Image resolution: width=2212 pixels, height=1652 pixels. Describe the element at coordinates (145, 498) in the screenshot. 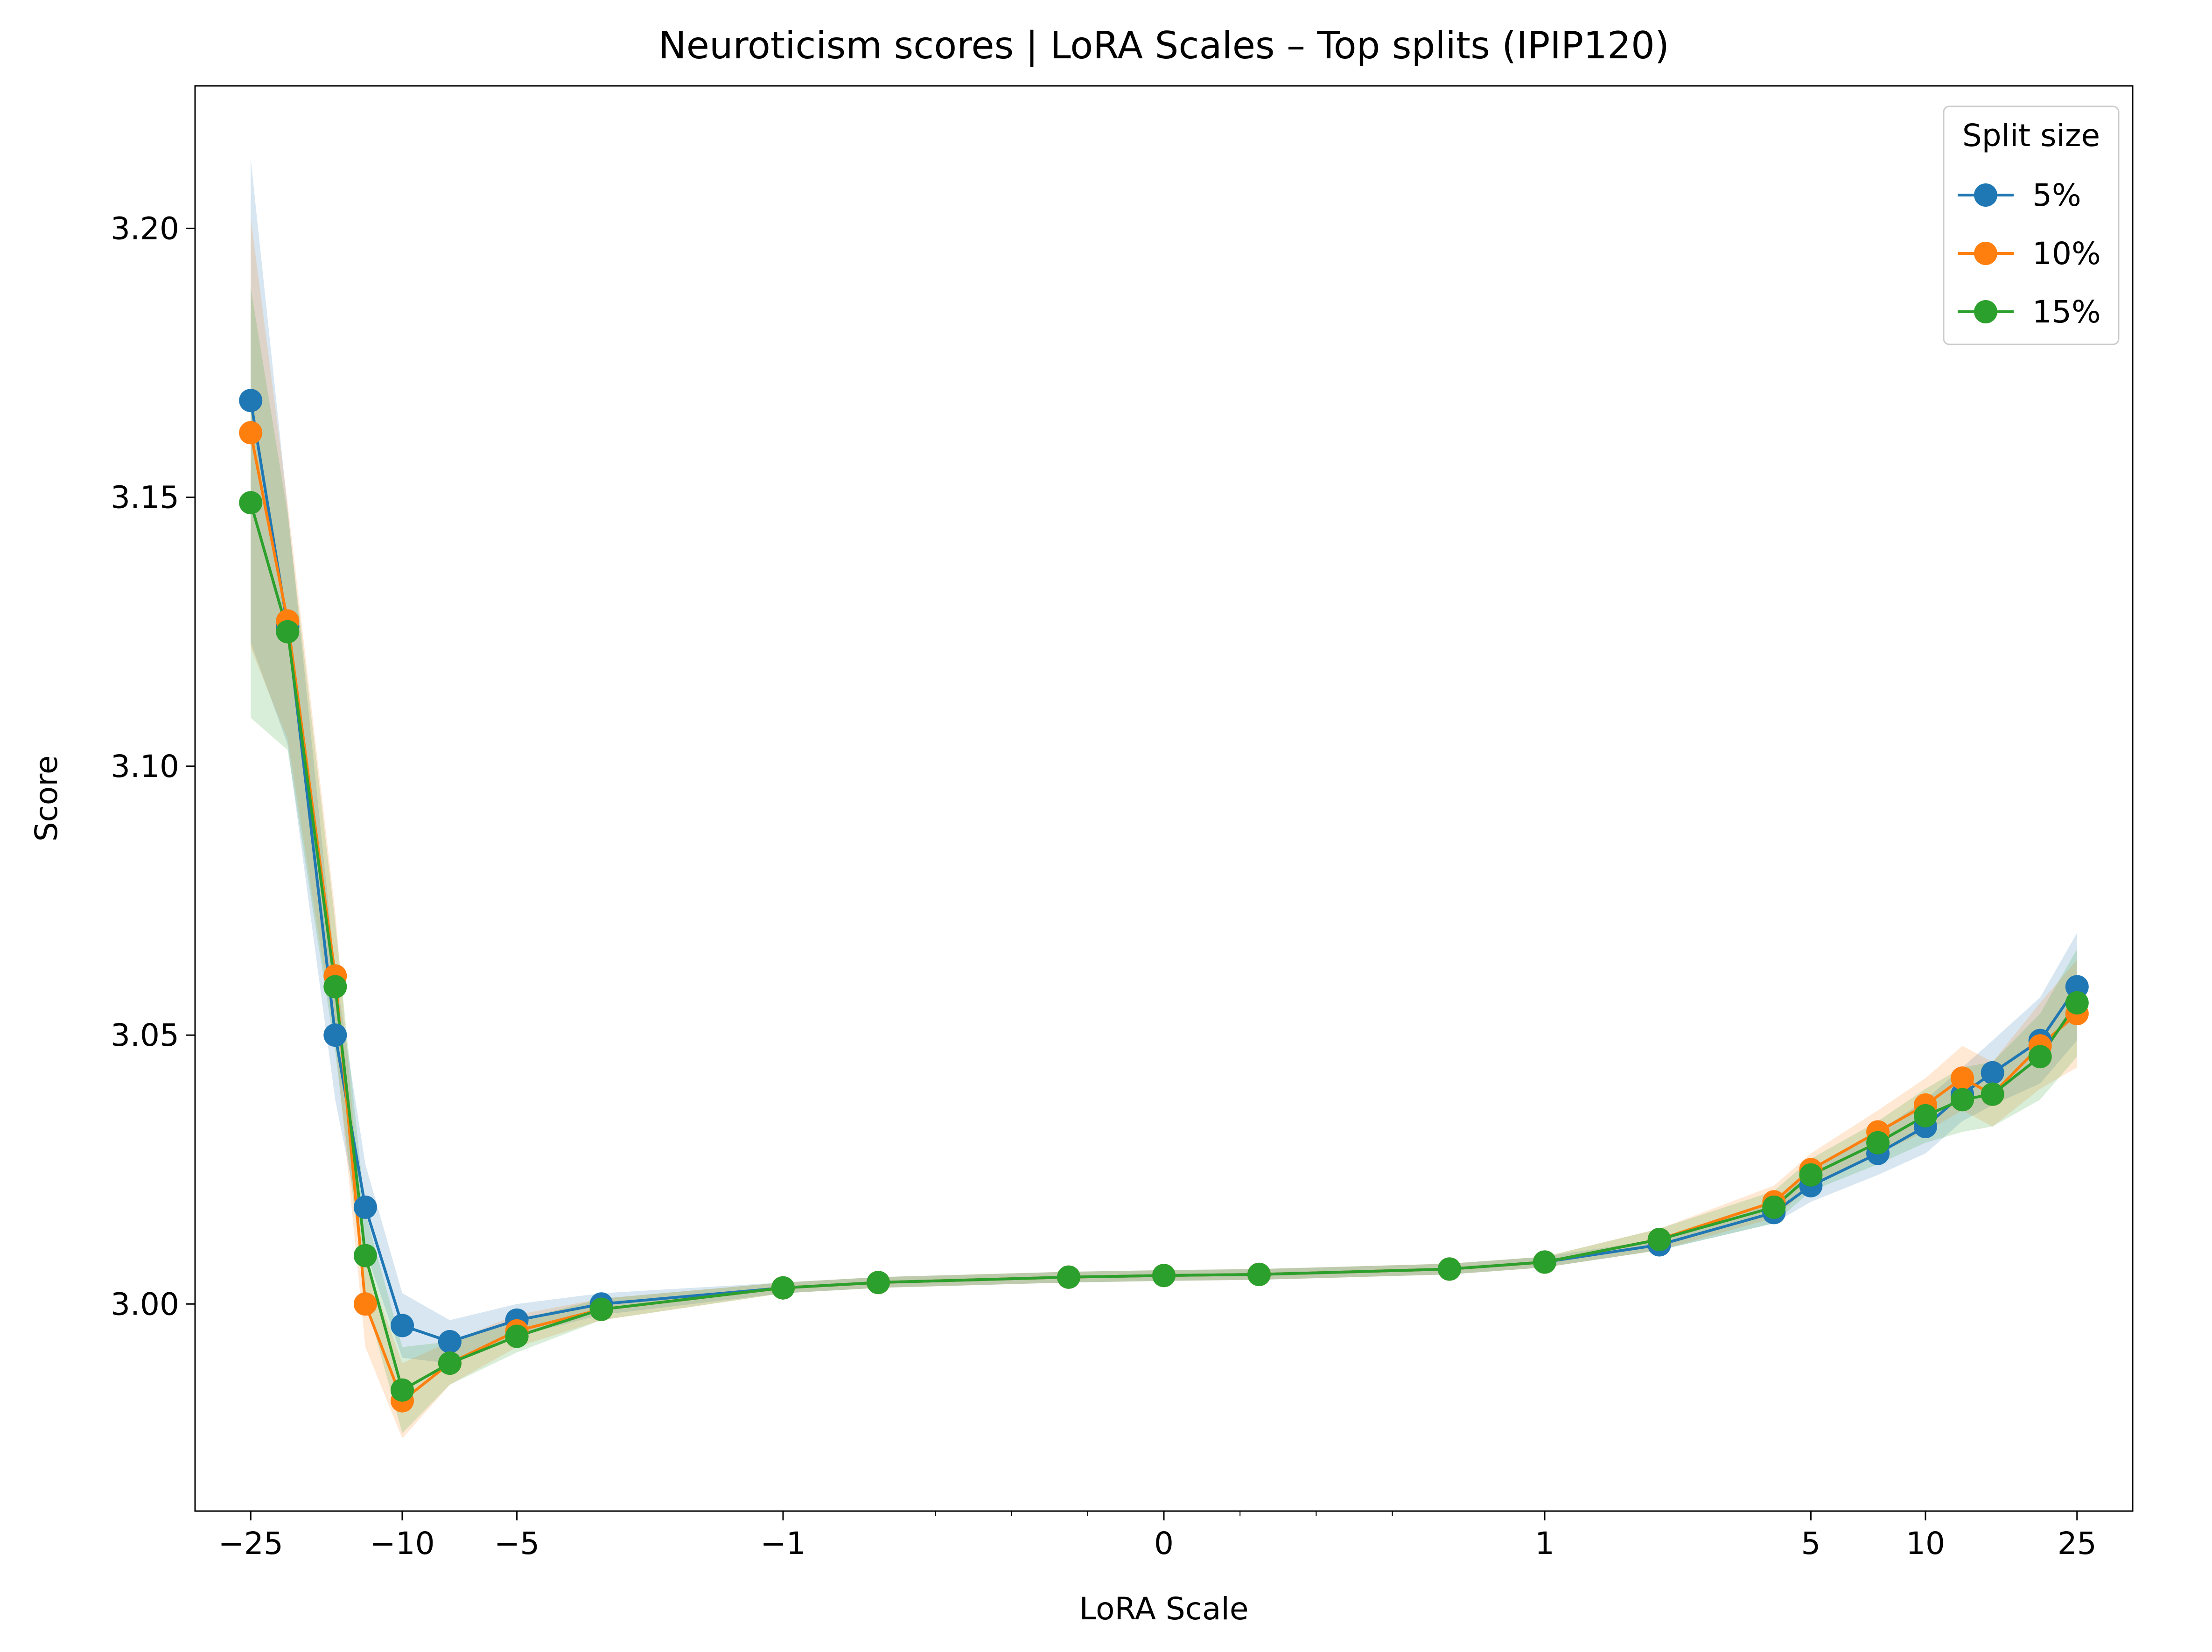

I see `y-tick-label-3: 3.15` at that location.